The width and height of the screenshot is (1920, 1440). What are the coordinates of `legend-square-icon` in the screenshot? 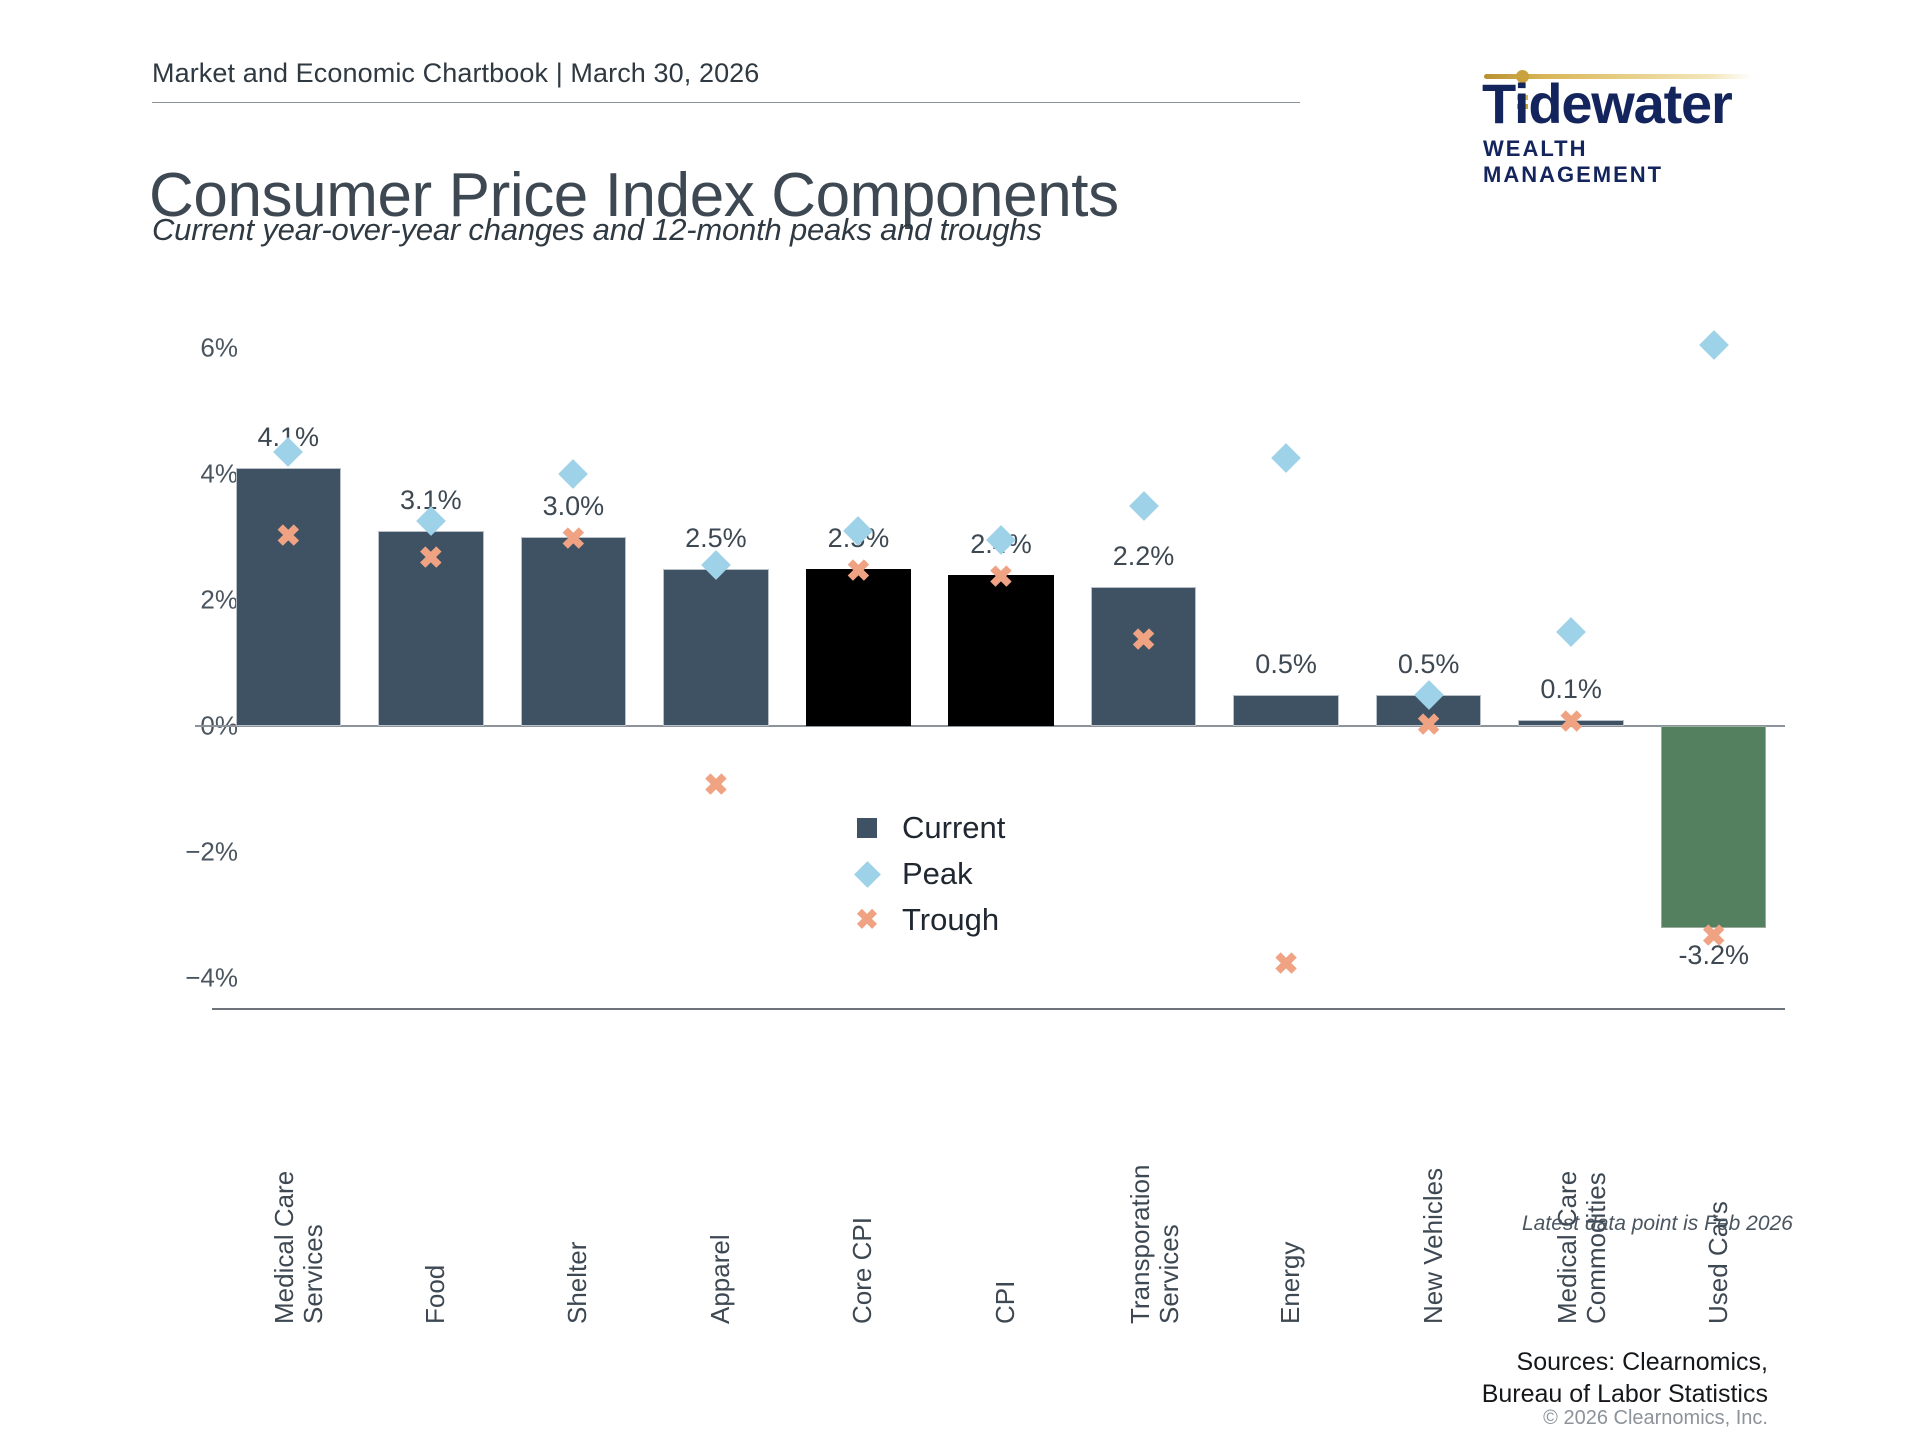 It's located at (867, 828).